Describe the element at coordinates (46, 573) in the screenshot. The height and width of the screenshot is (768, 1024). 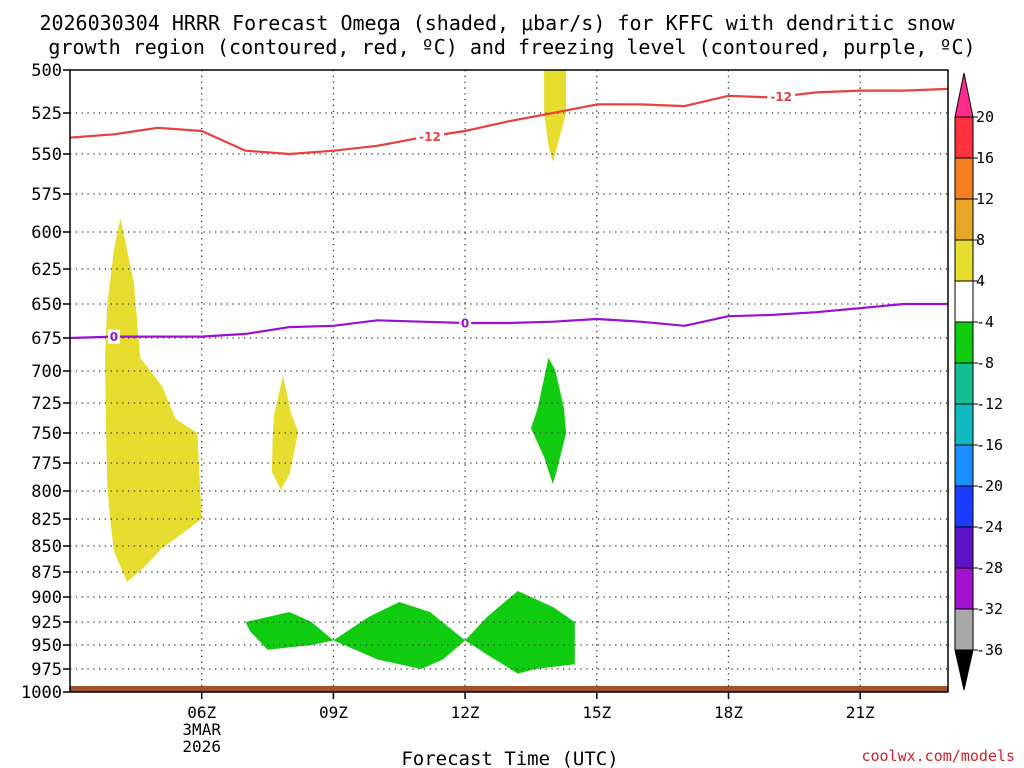
I see `y-tick-label-875: 875` at that location.